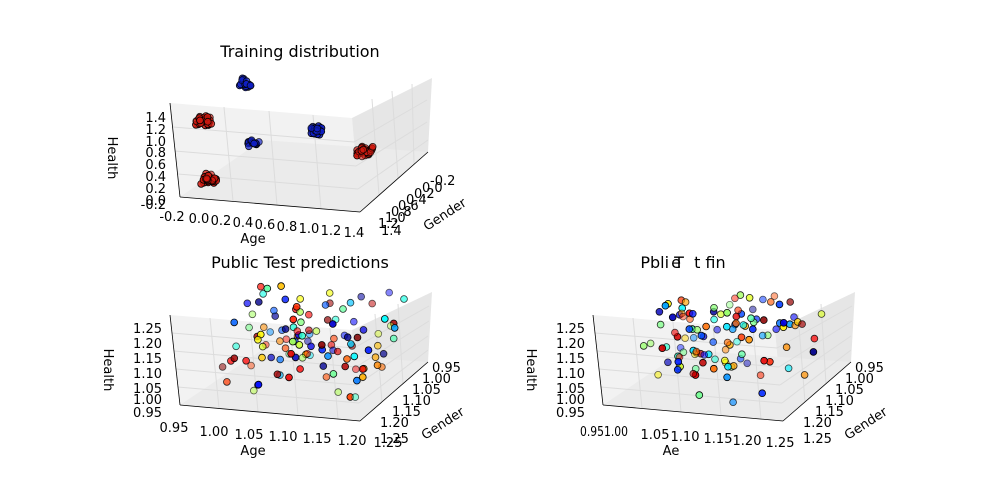 The image size is (1000, 500). What do you see at coordinates (155, 201) in the screenshot?
I see `z-tick-label: 0.0` at bounding box center [155, 201].